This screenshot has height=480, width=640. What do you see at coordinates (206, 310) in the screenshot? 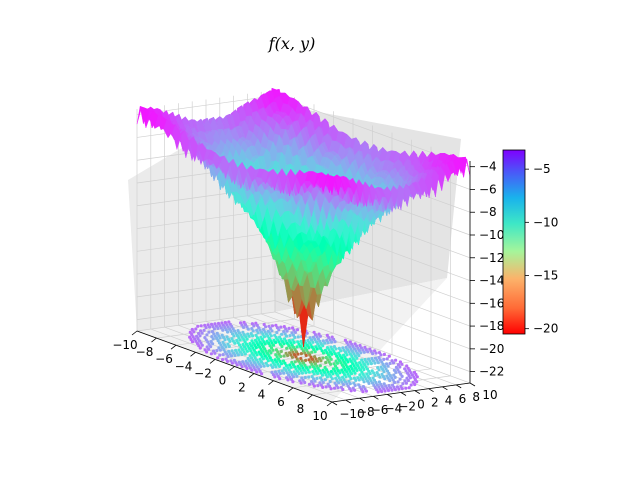
I see `grid-line-left-horizontal` at bounding box center [206, 310].